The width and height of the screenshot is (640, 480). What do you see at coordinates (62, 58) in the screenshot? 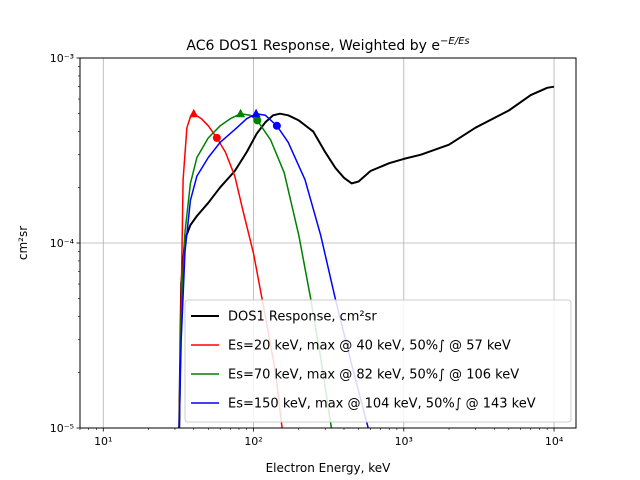
I see `y-tick-label: 10⁻³` at bounding box center [62, 58].